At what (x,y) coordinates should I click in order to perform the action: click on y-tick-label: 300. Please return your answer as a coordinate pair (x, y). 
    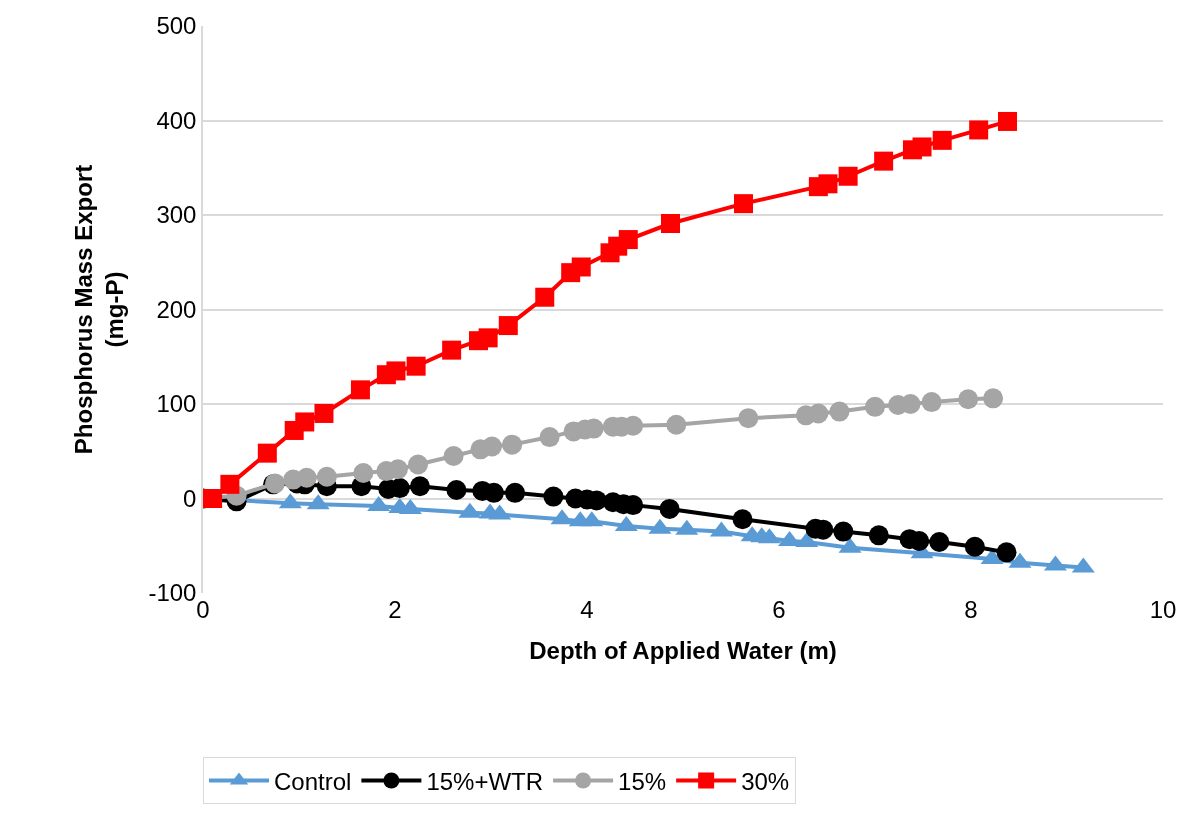
    Looking at the image, I should click on (176, 215).